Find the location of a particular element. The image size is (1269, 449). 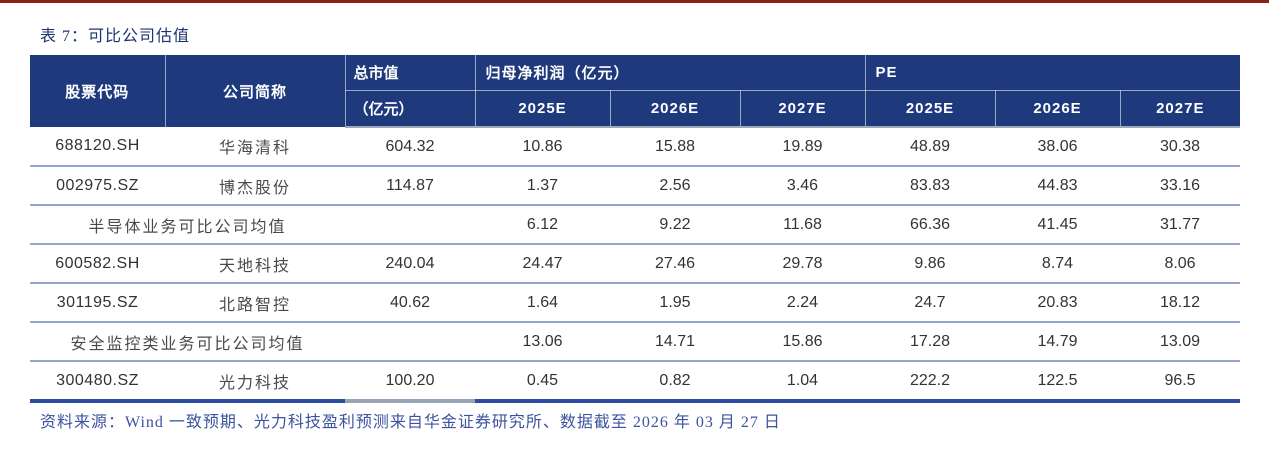

pe-2025e-cell: 9.86 is located at coordinates (930, 264).